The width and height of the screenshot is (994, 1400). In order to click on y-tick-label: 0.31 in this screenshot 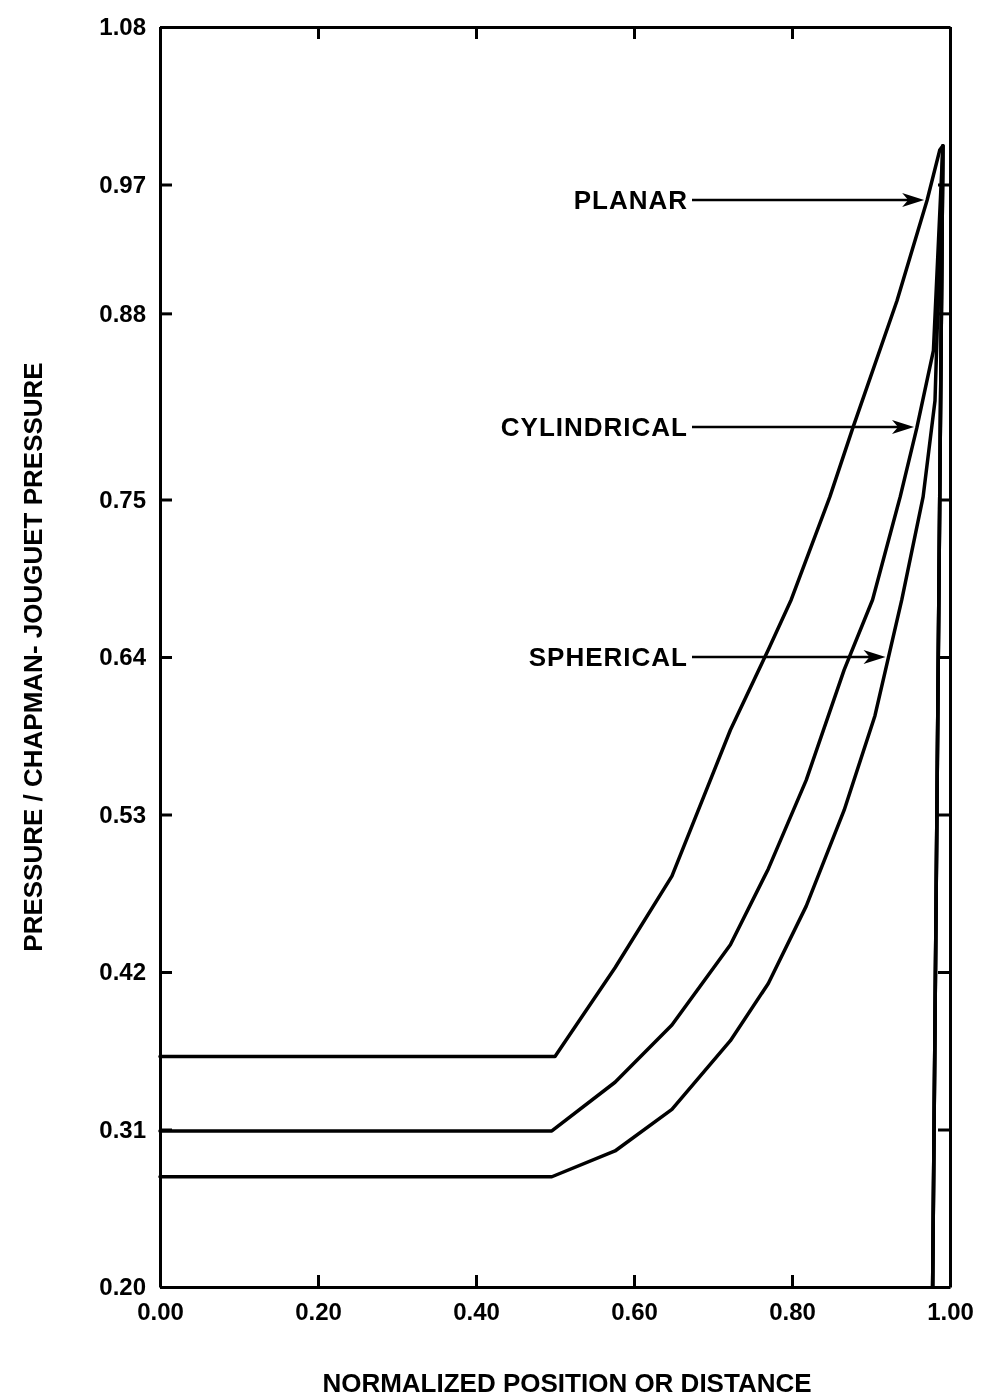, I will do `click(122, 1129)`.